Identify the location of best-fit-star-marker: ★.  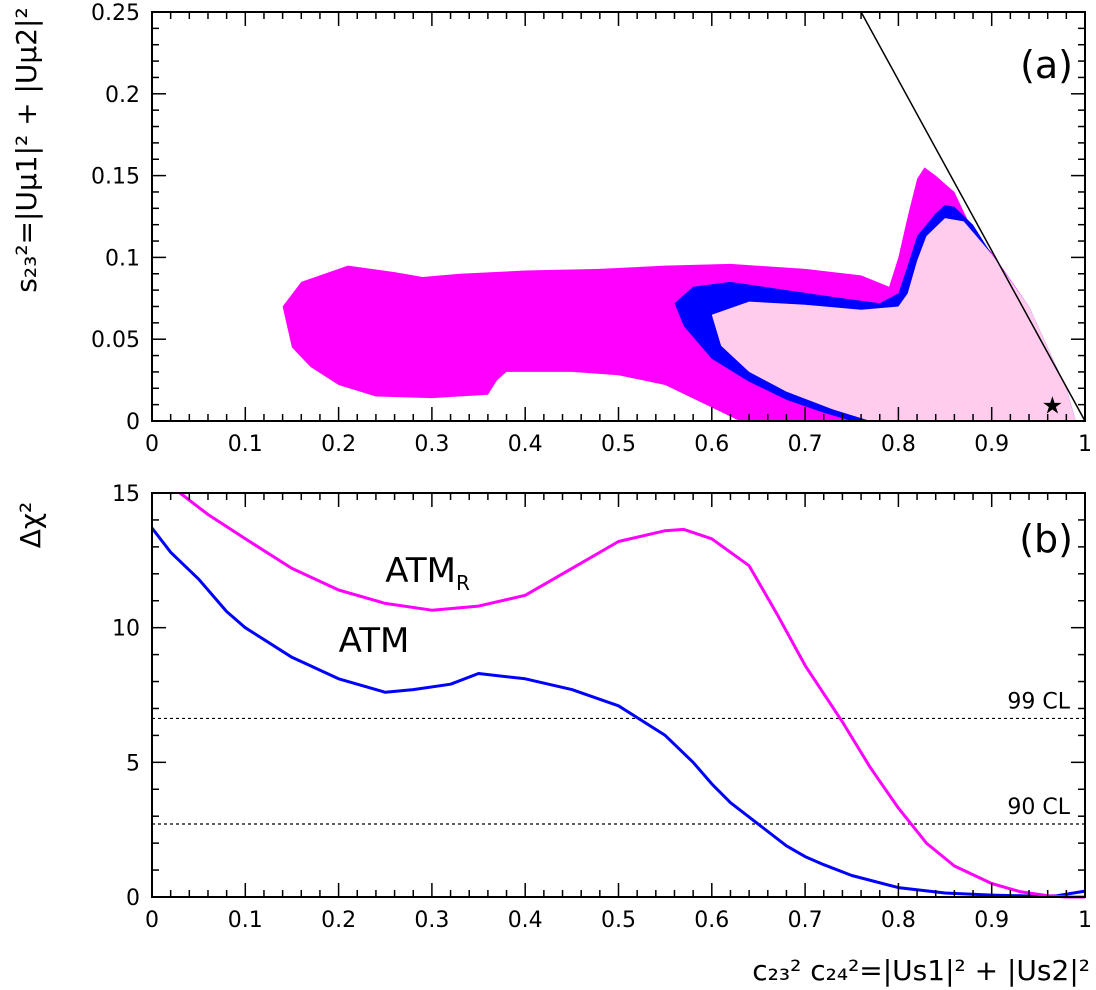
(1053, 406).